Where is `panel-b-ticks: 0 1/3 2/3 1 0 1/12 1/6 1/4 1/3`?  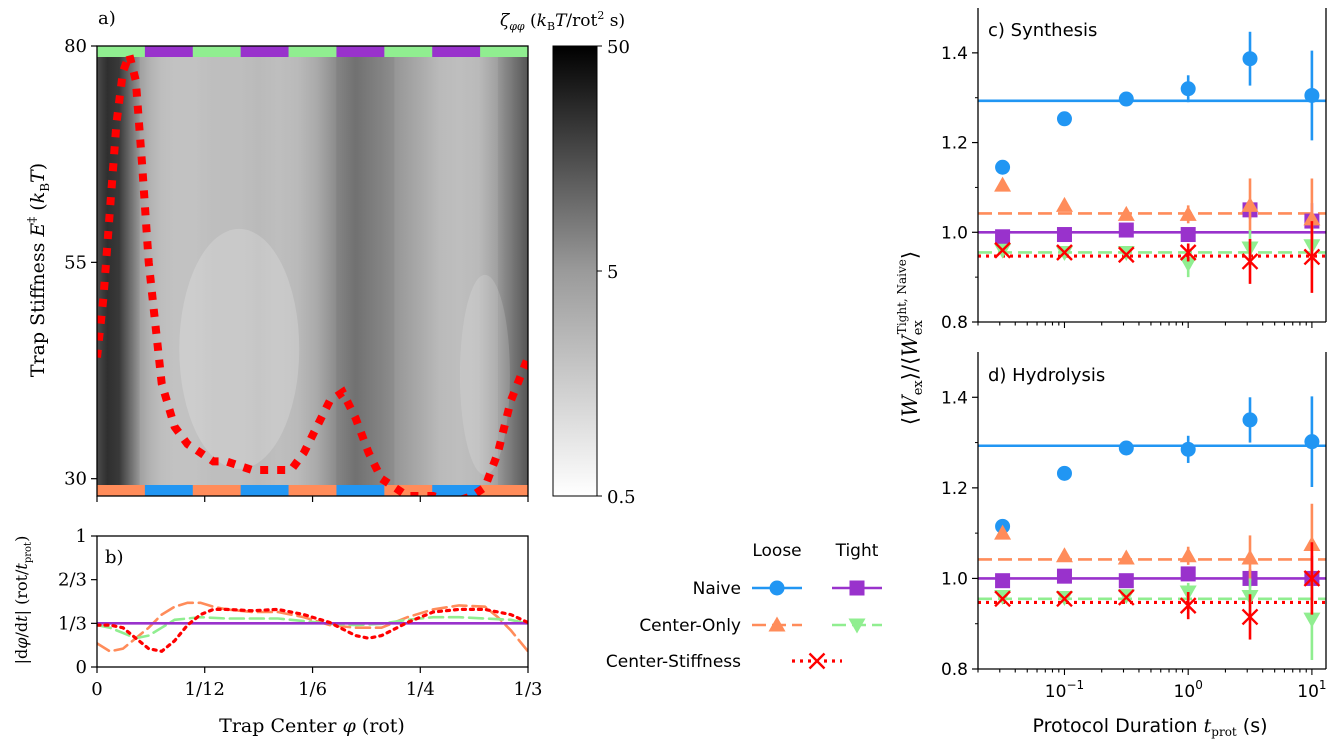
panel-b-ticks: 0 1/3 2/3 1 0 1/12 1/6 1/4 1/3 is located at coordinates (300, 613).